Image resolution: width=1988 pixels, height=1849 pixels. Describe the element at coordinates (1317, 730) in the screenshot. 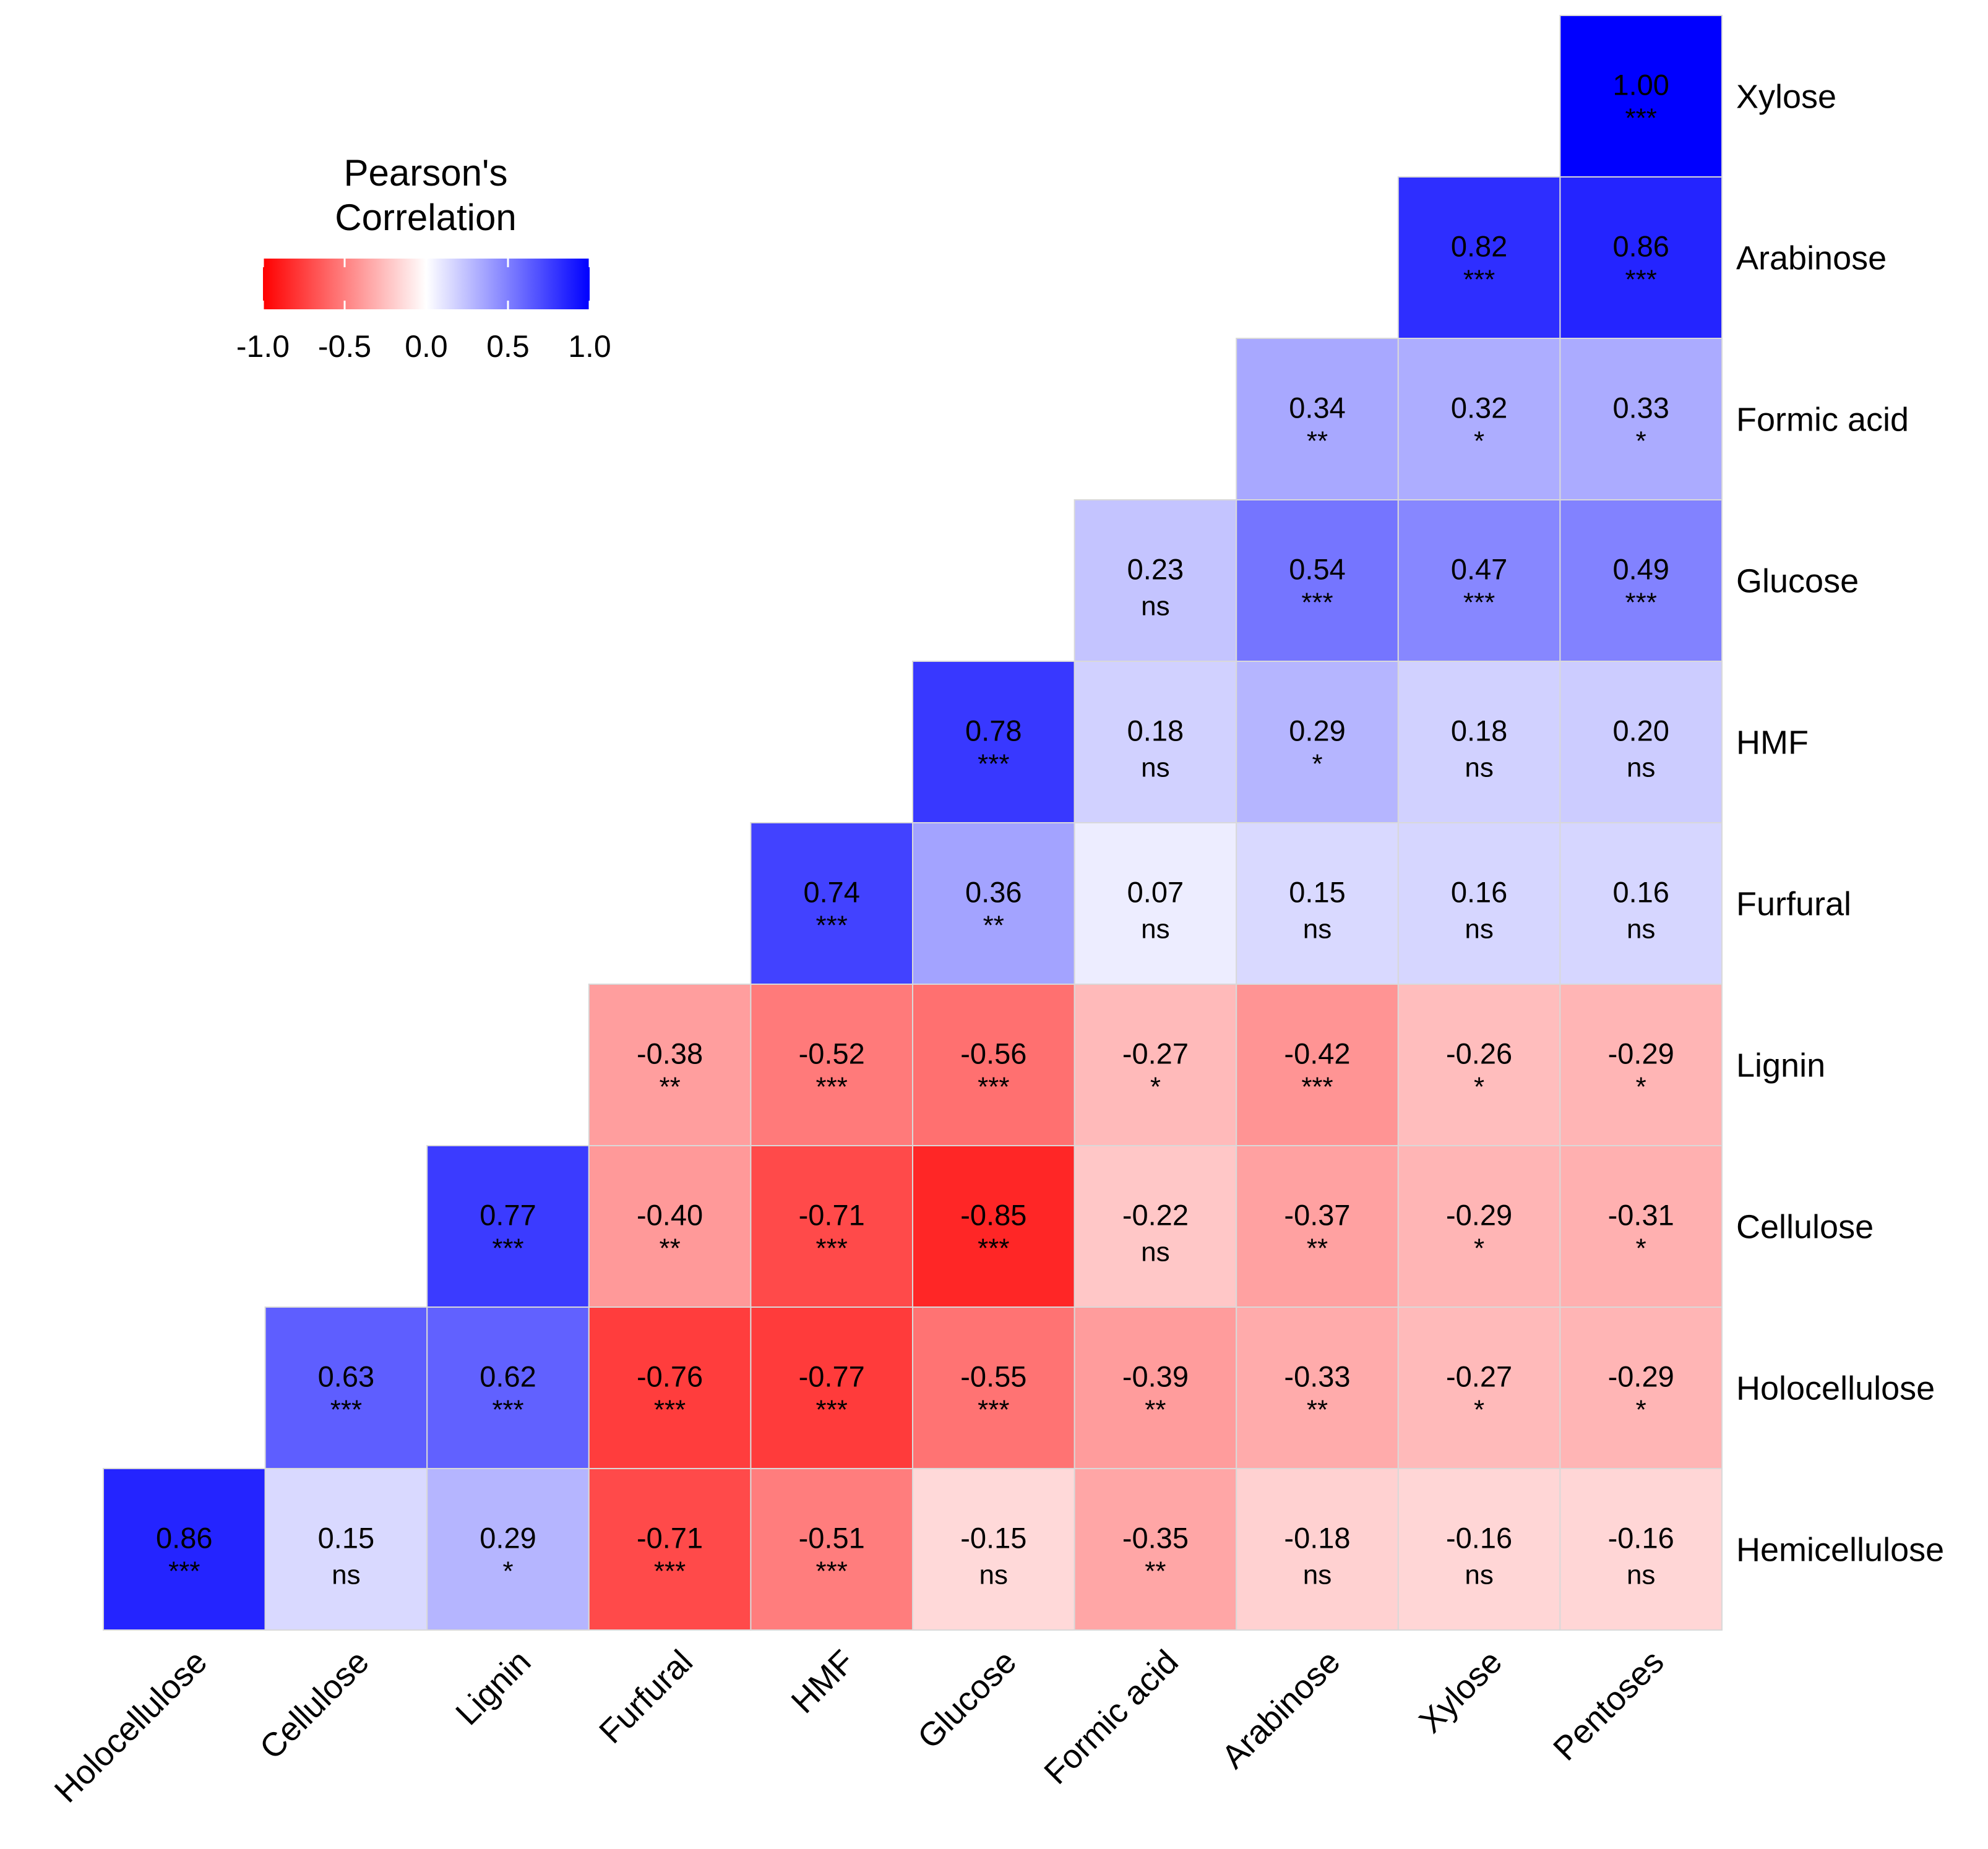

I see `cell-value-label: 0.29` at that location.